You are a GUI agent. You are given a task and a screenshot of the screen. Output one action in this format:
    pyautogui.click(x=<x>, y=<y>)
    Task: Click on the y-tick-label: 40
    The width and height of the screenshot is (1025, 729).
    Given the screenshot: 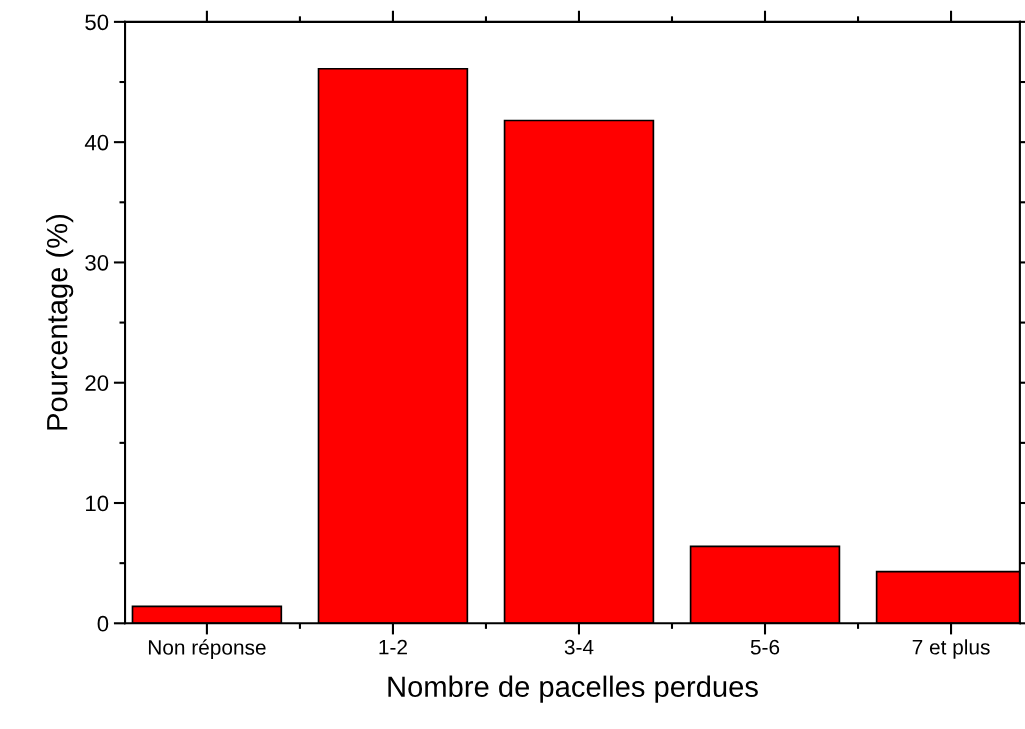 What is the action you would take?
    pyautogui.click(x=96, y=142)
    